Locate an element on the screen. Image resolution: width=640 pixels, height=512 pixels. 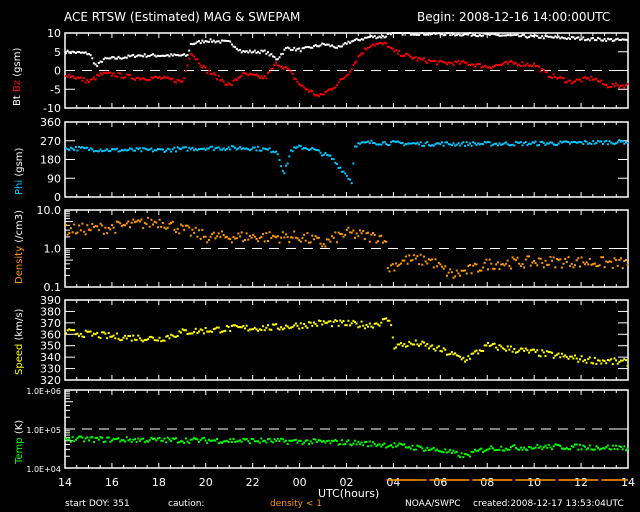
density-axis-label-part: (/cm3) is located at coordinates (19, 226).